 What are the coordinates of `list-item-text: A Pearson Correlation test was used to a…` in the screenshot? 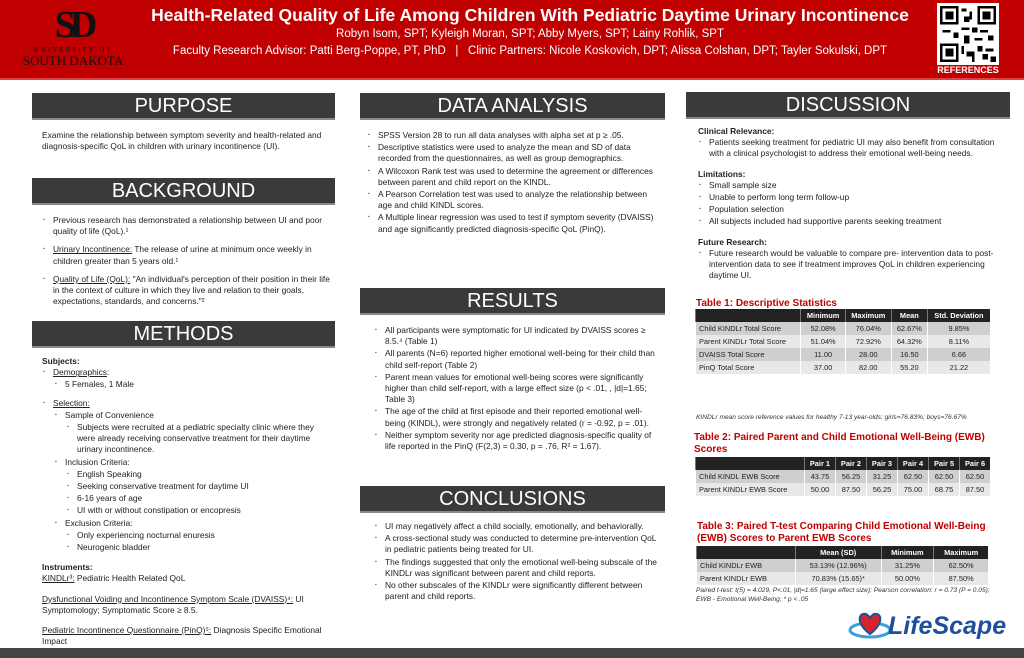 It's located at (513, 200).